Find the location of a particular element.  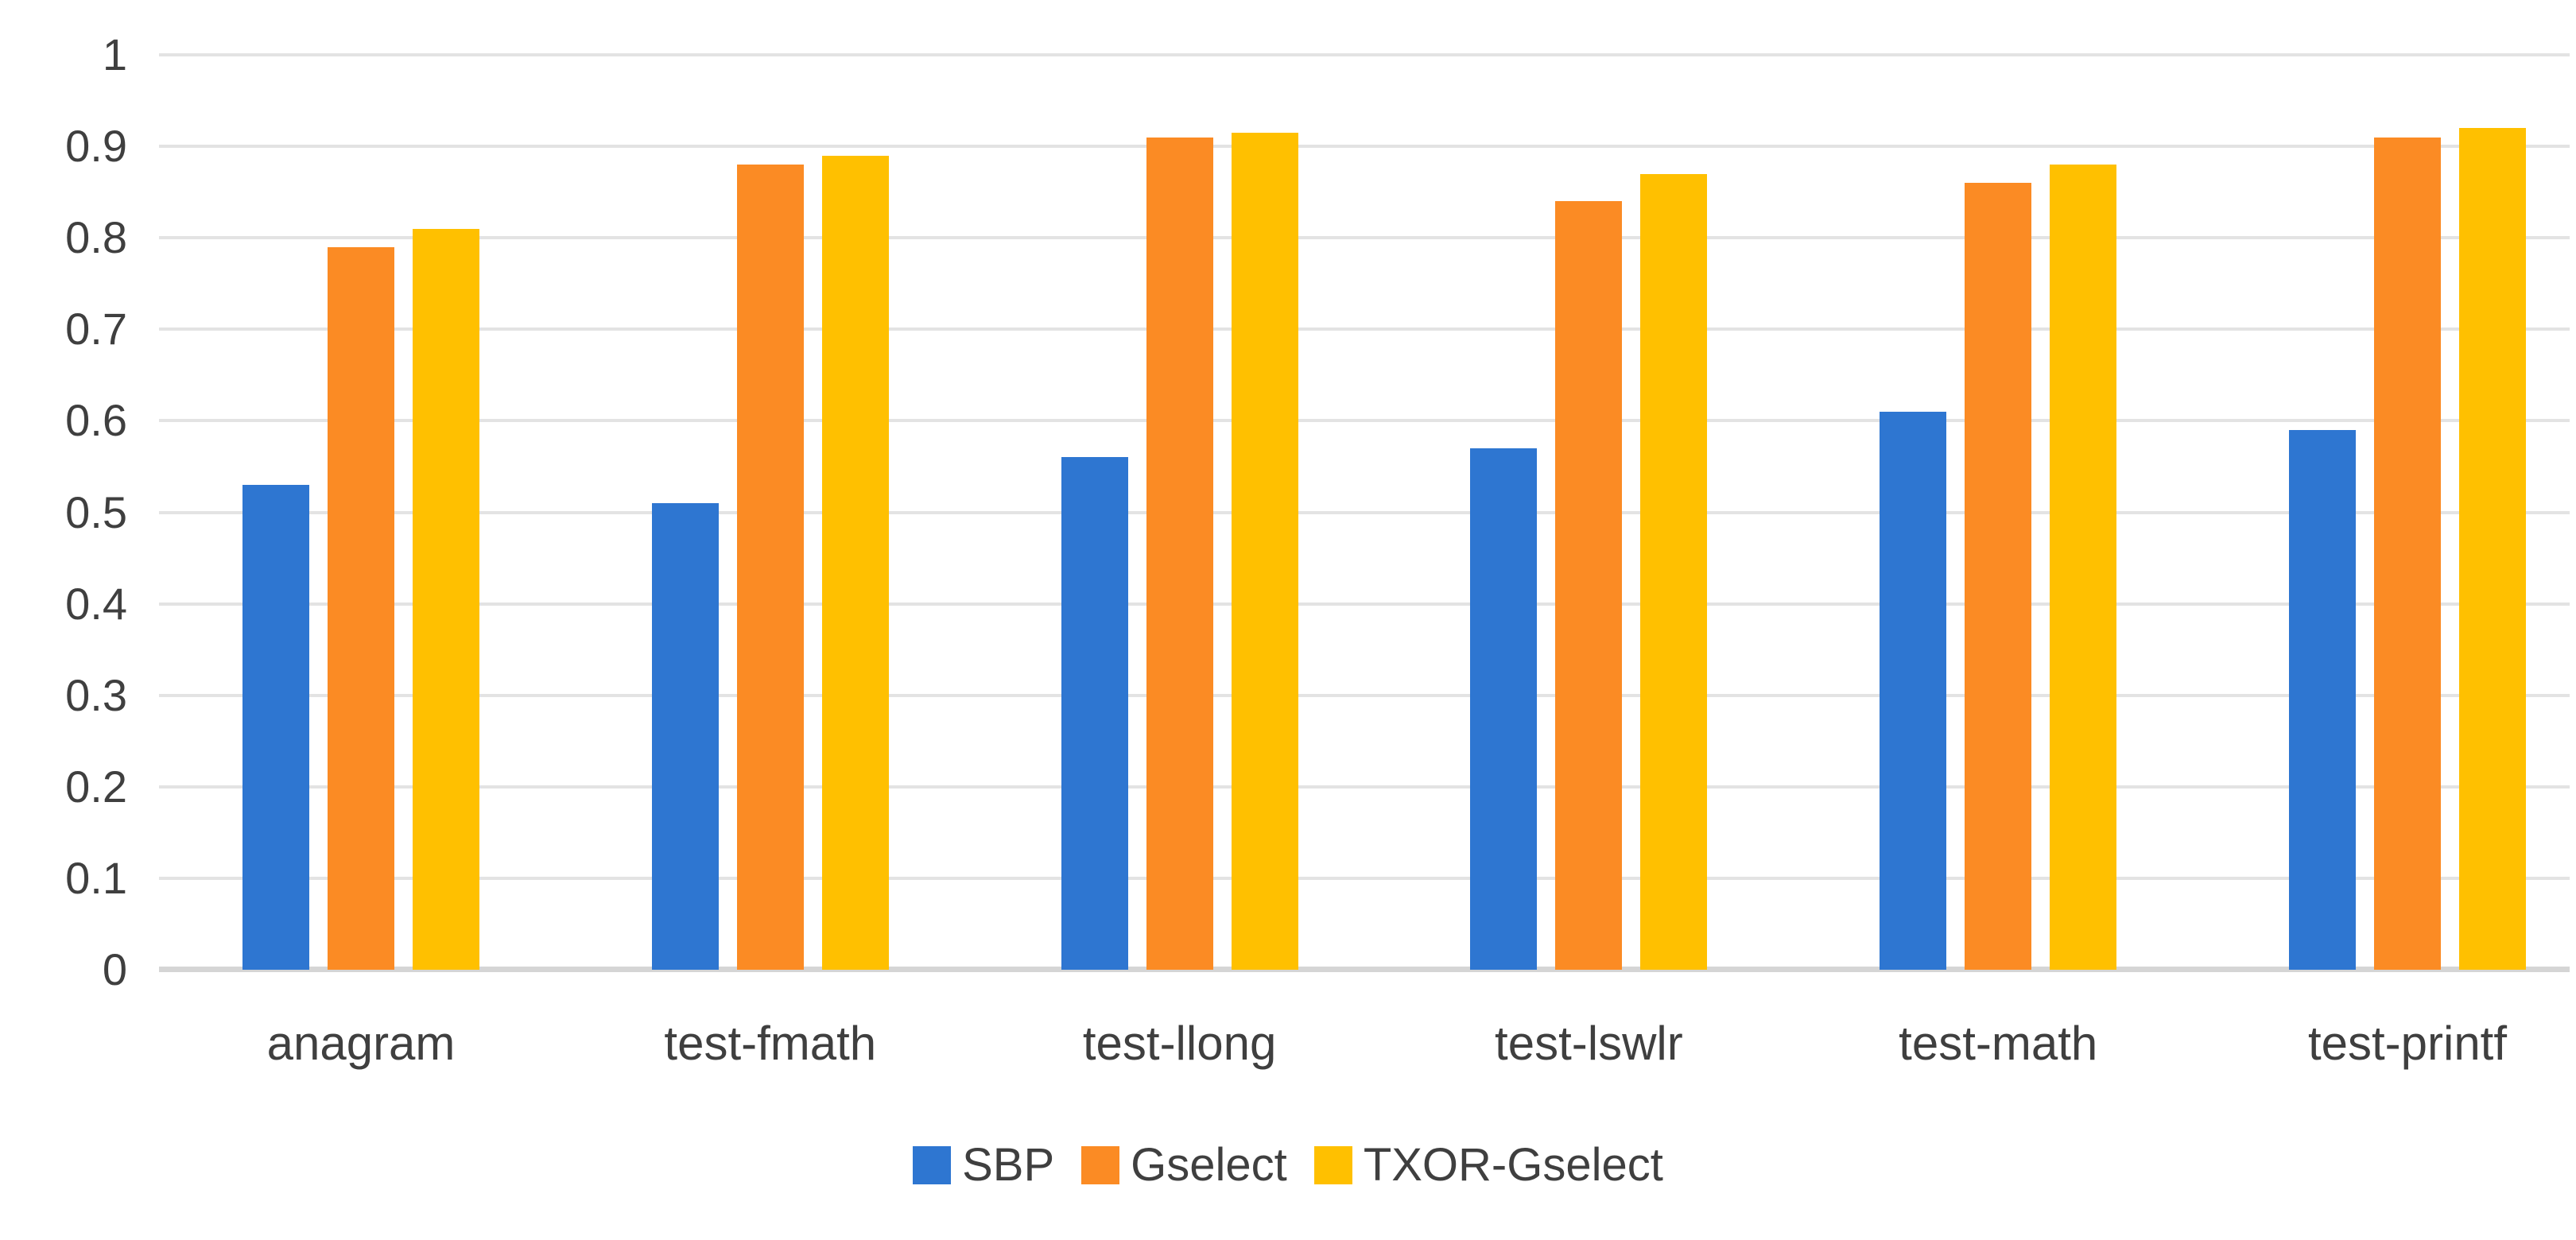

gridline-0.7 is located at coordinates (1365, 329).